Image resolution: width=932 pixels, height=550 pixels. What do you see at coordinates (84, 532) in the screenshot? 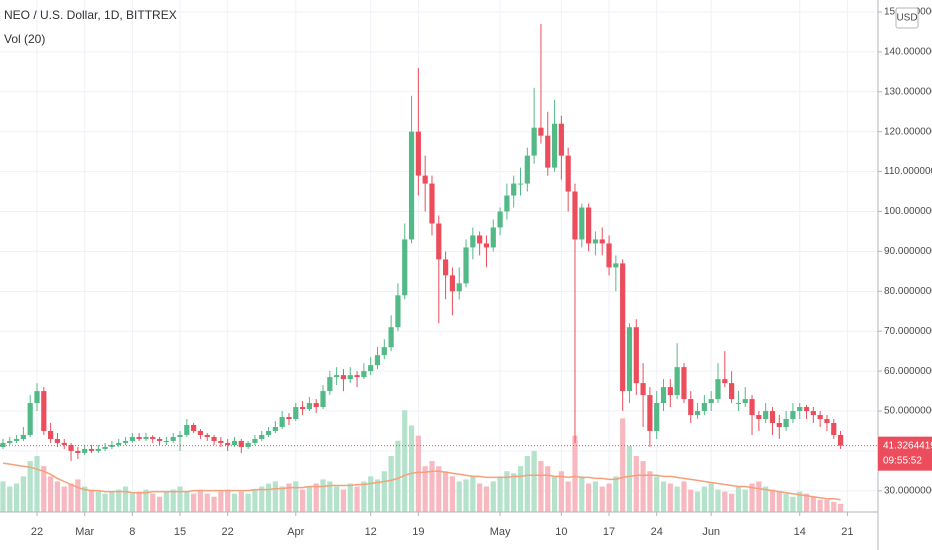
I see `x-tick-label: Mar` at bounding box center [84, 532].